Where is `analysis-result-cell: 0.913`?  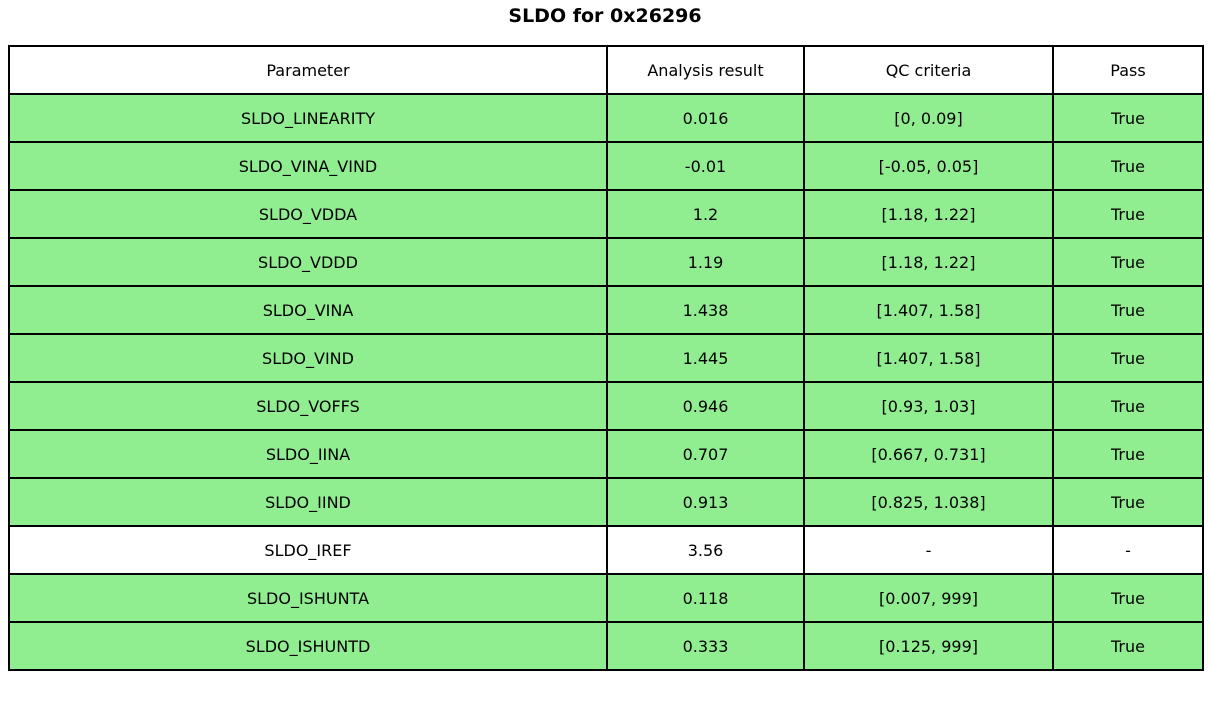 analysis-result-cell: 0.913 is located at coordinates (705, 502).